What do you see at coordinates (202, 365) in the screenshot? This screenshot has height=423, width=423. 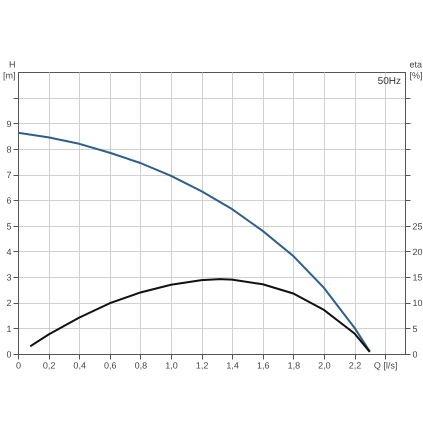 I see `x-tick-label: 1,2` at bounding box center [202, 365].